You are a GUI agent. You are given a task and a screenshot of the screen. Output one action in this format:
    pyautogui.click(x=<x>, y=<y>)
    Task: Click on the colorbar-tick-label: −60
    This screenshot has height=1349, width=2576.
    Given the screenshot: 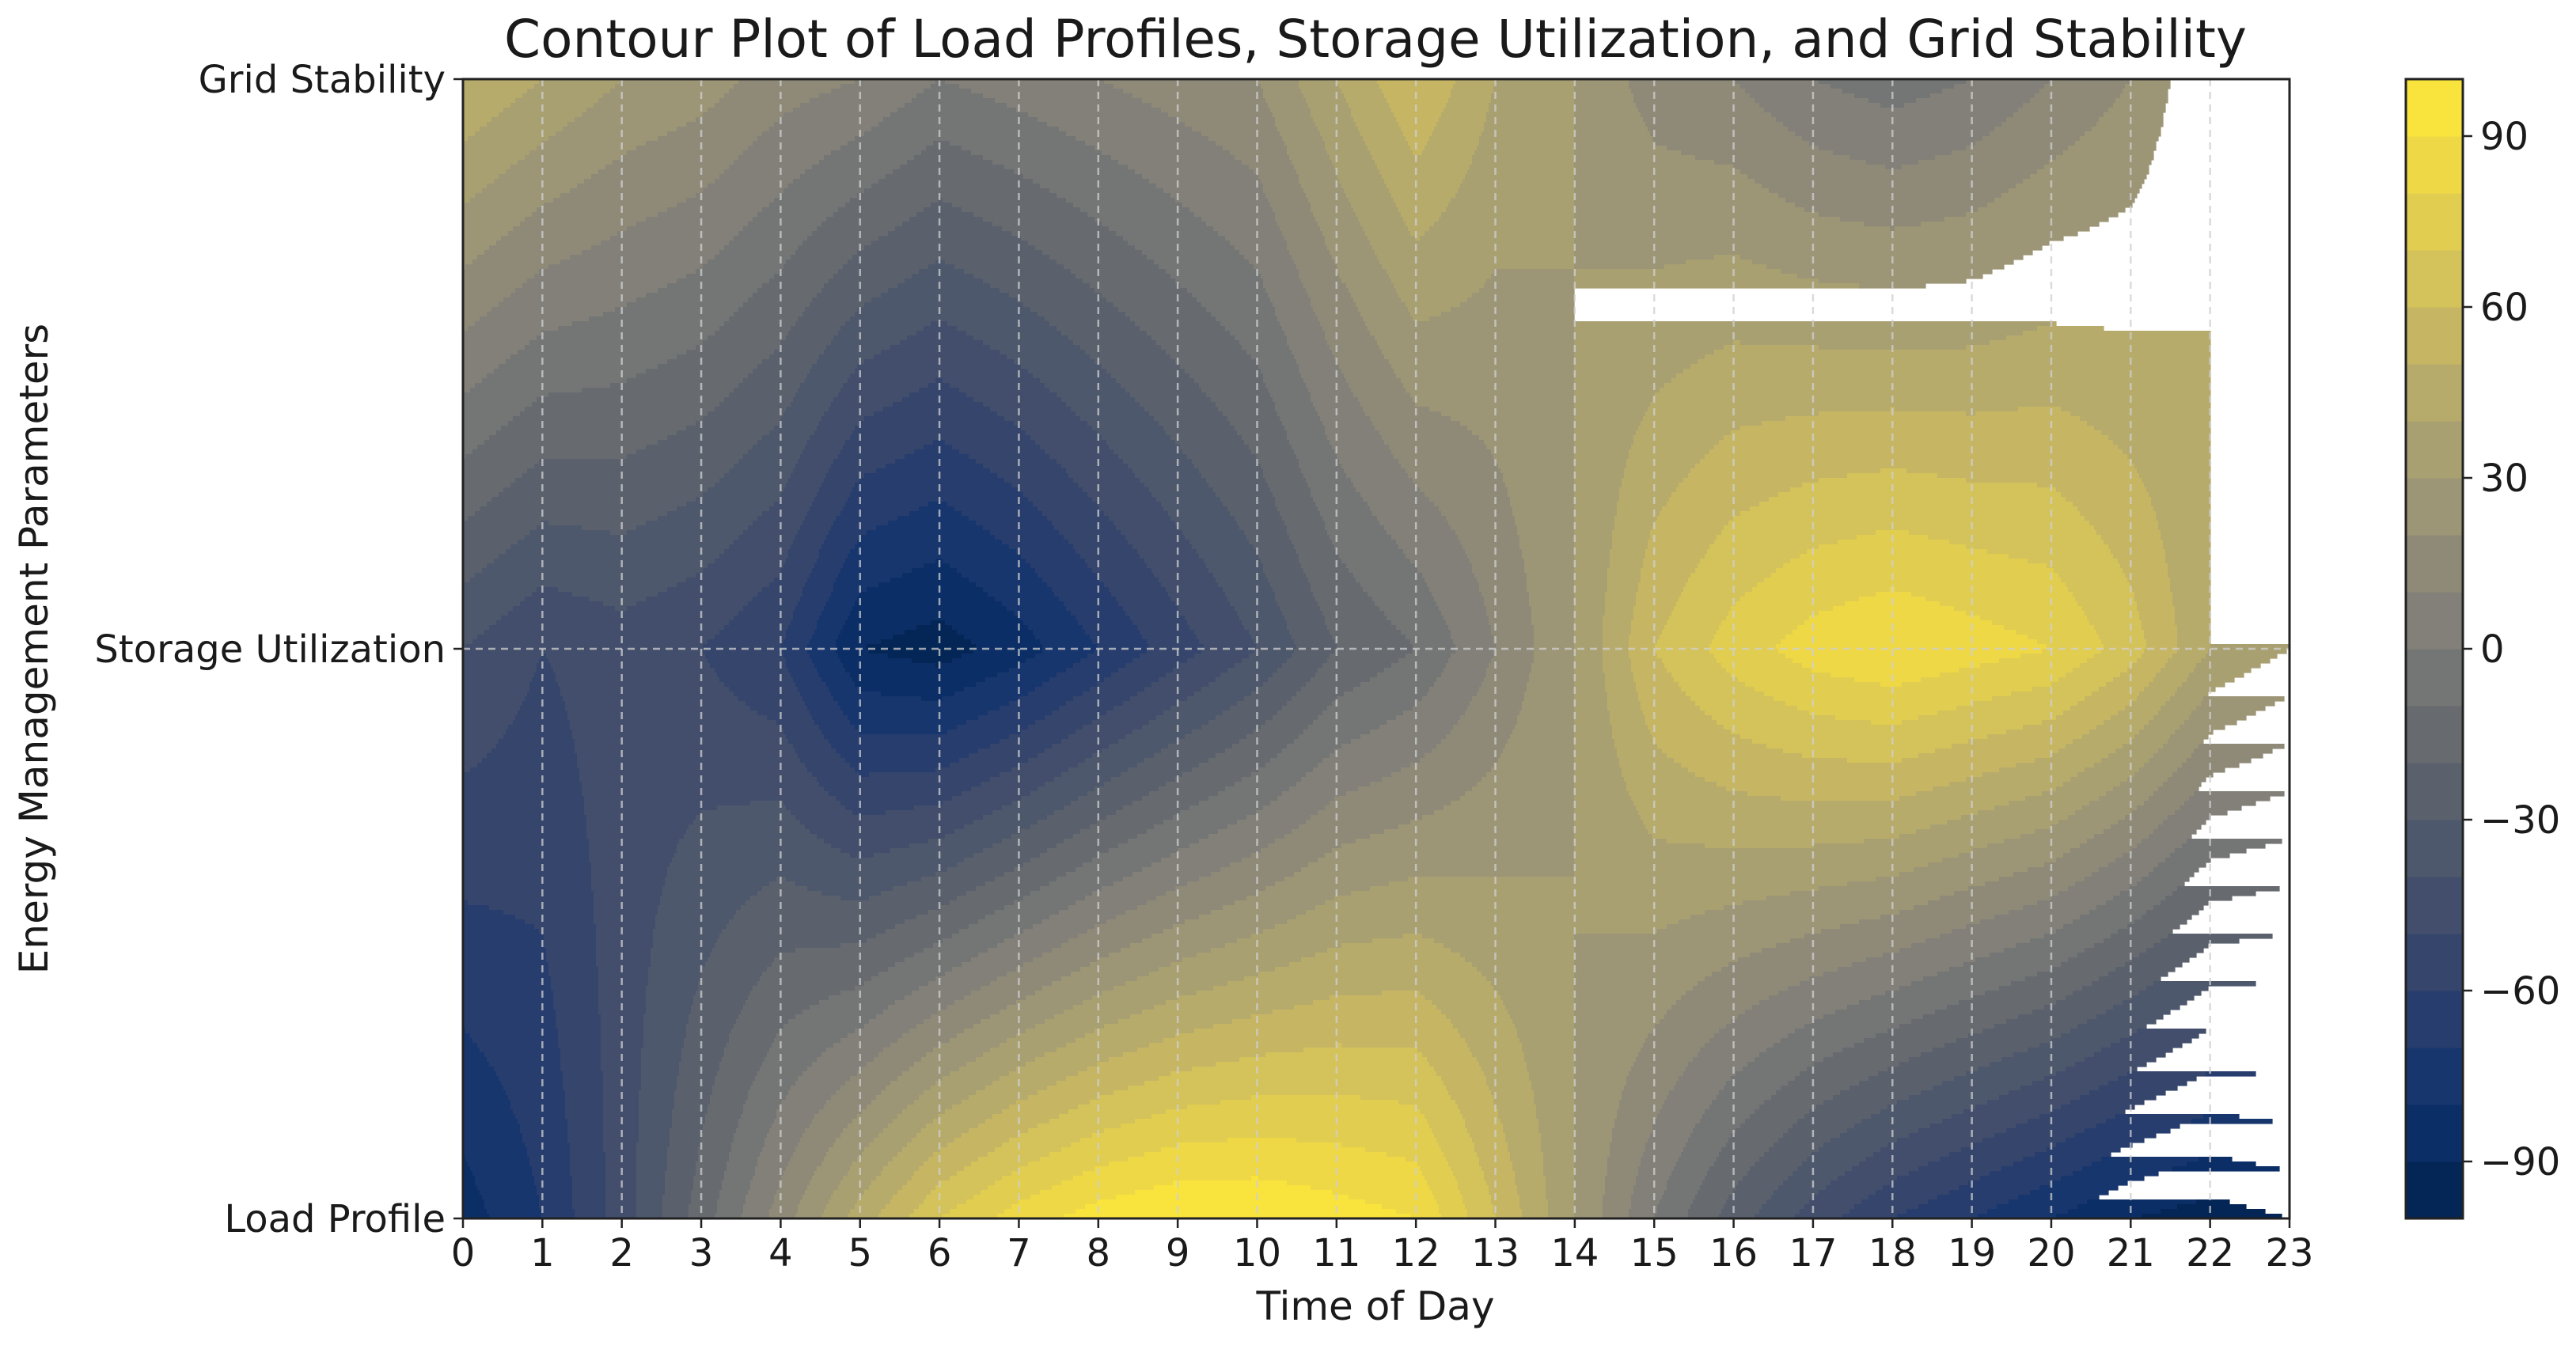 What is the action you would take?
    pyautogui.click(x=2520, y=992)
    